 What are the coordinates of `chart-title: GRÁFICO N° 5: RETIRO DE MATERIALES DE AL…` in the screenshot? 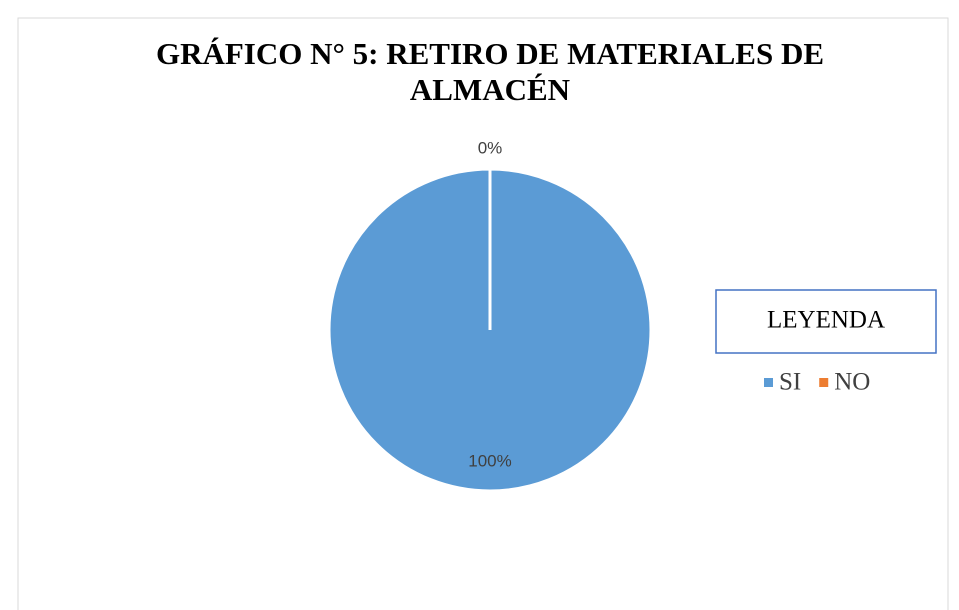 It's located at (490, 71).